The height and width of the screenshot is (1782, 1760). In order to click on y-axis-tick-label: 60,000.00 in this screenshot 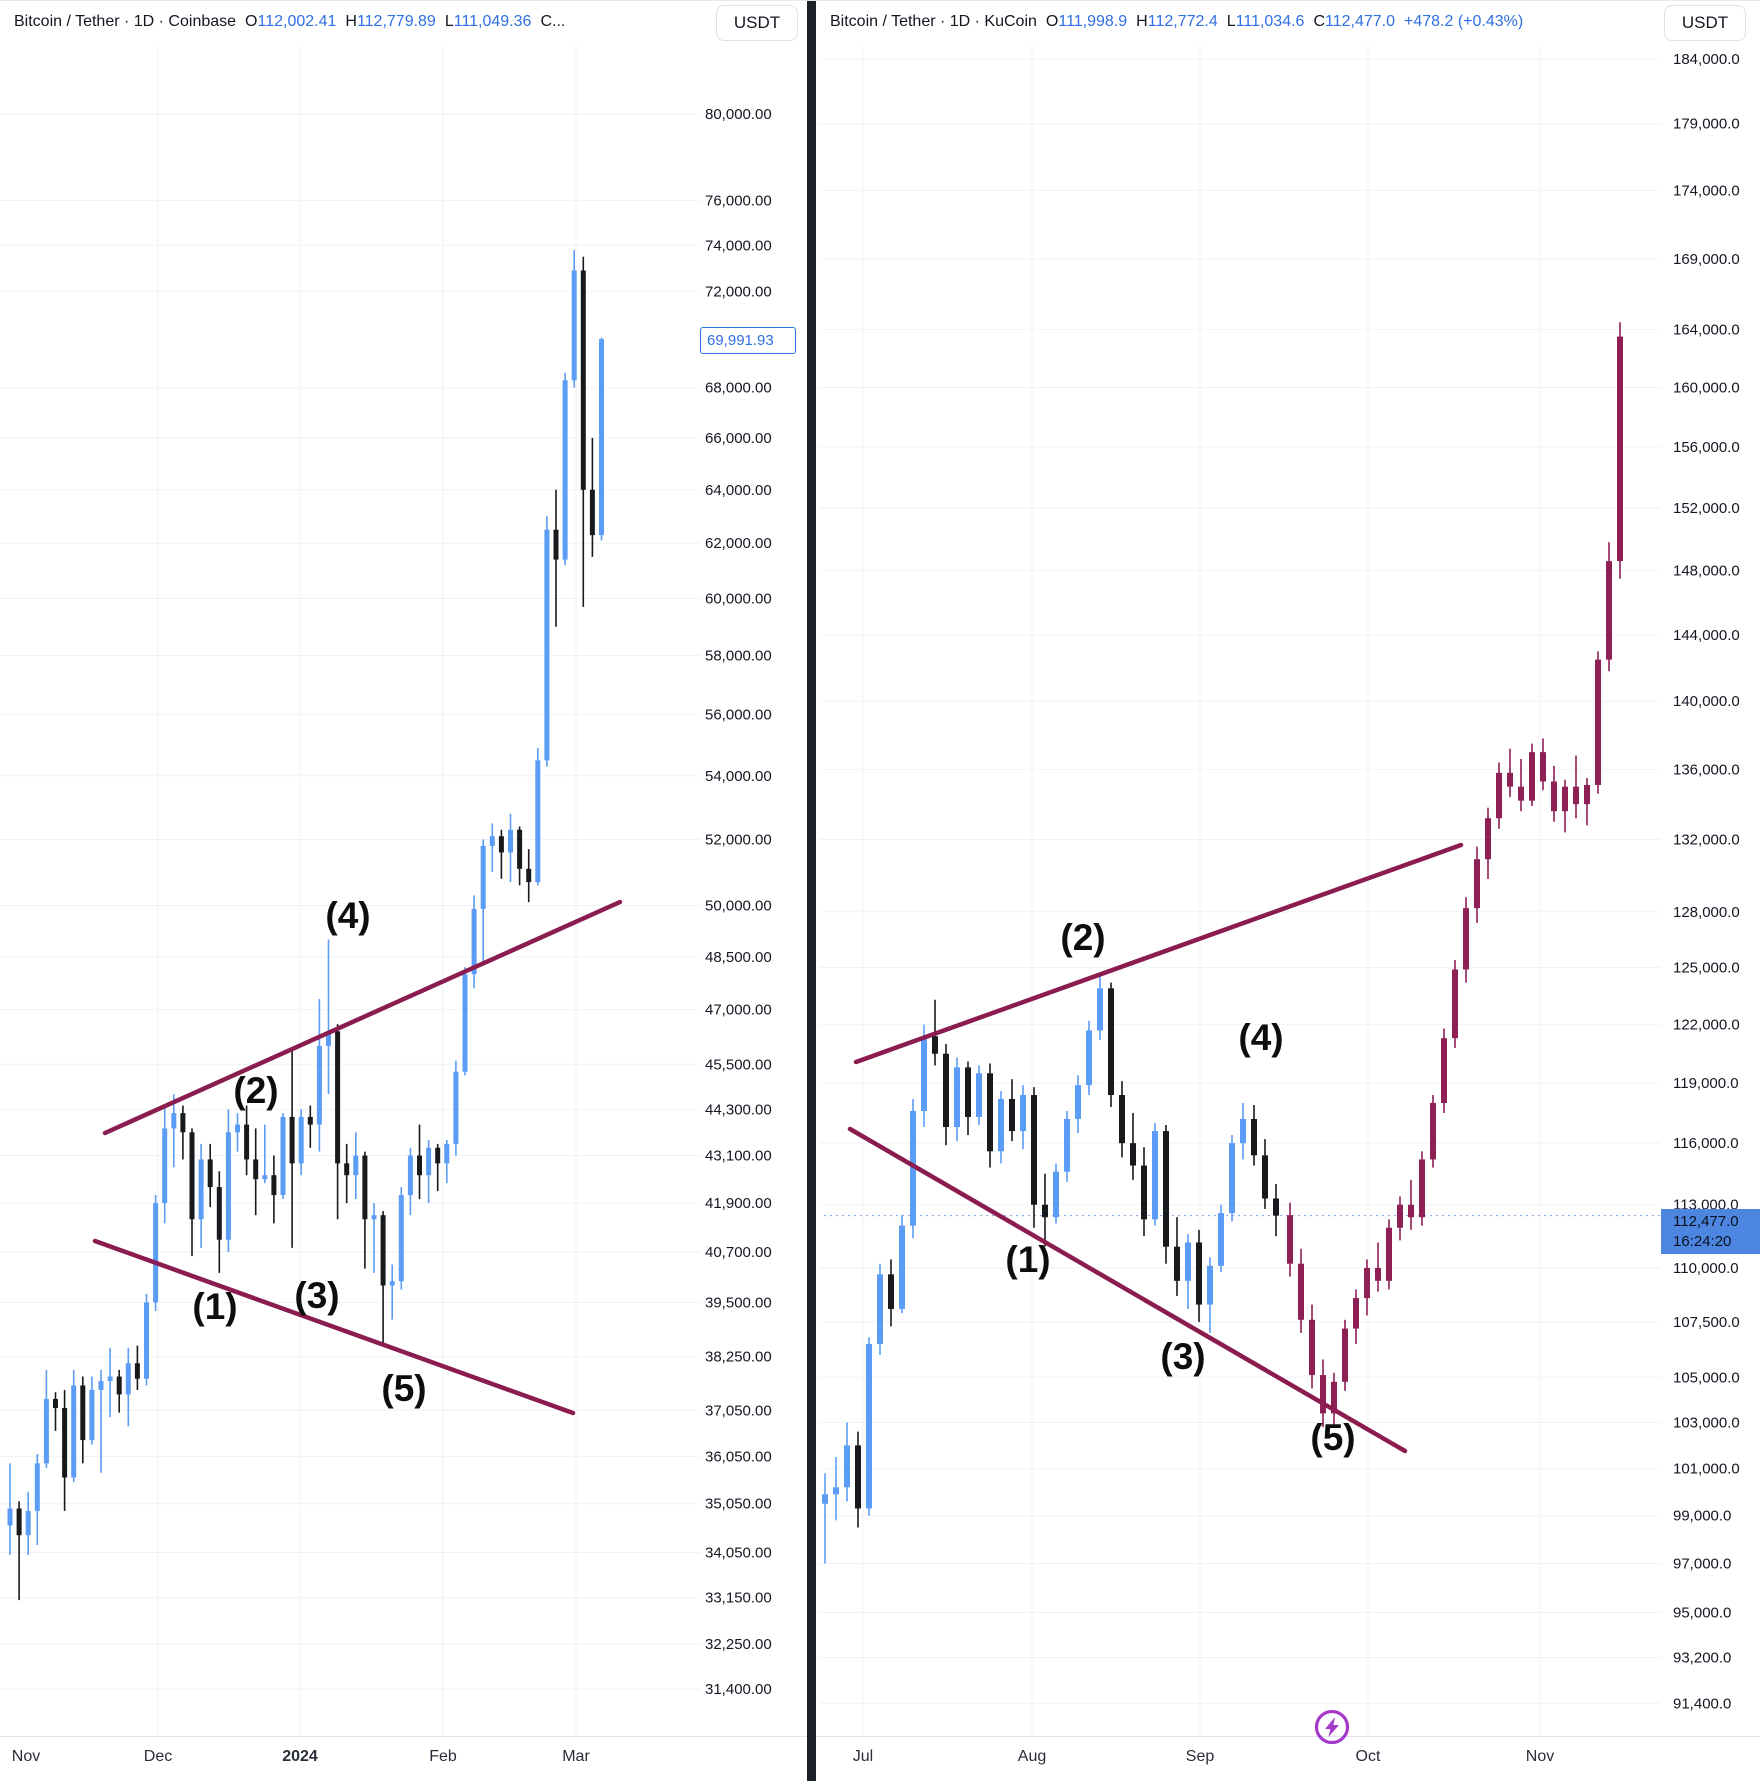, I will do `click(738, 598)`.